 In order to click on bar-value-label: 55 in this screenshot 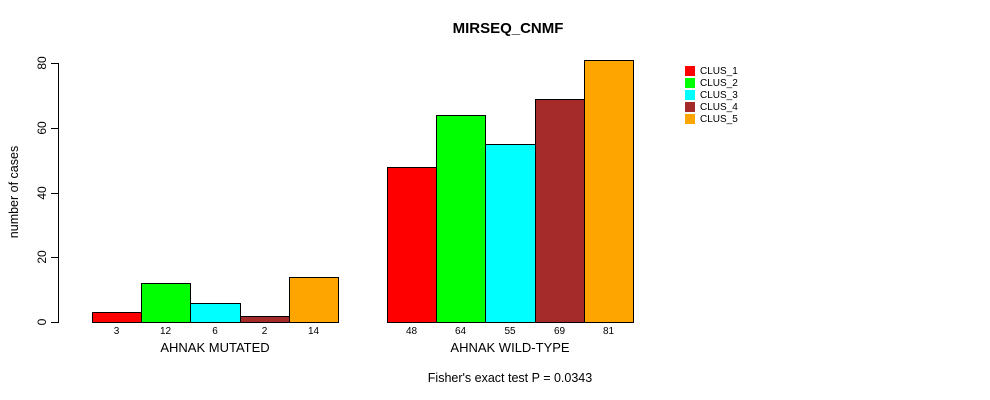, I will do `click(510, 331)`.